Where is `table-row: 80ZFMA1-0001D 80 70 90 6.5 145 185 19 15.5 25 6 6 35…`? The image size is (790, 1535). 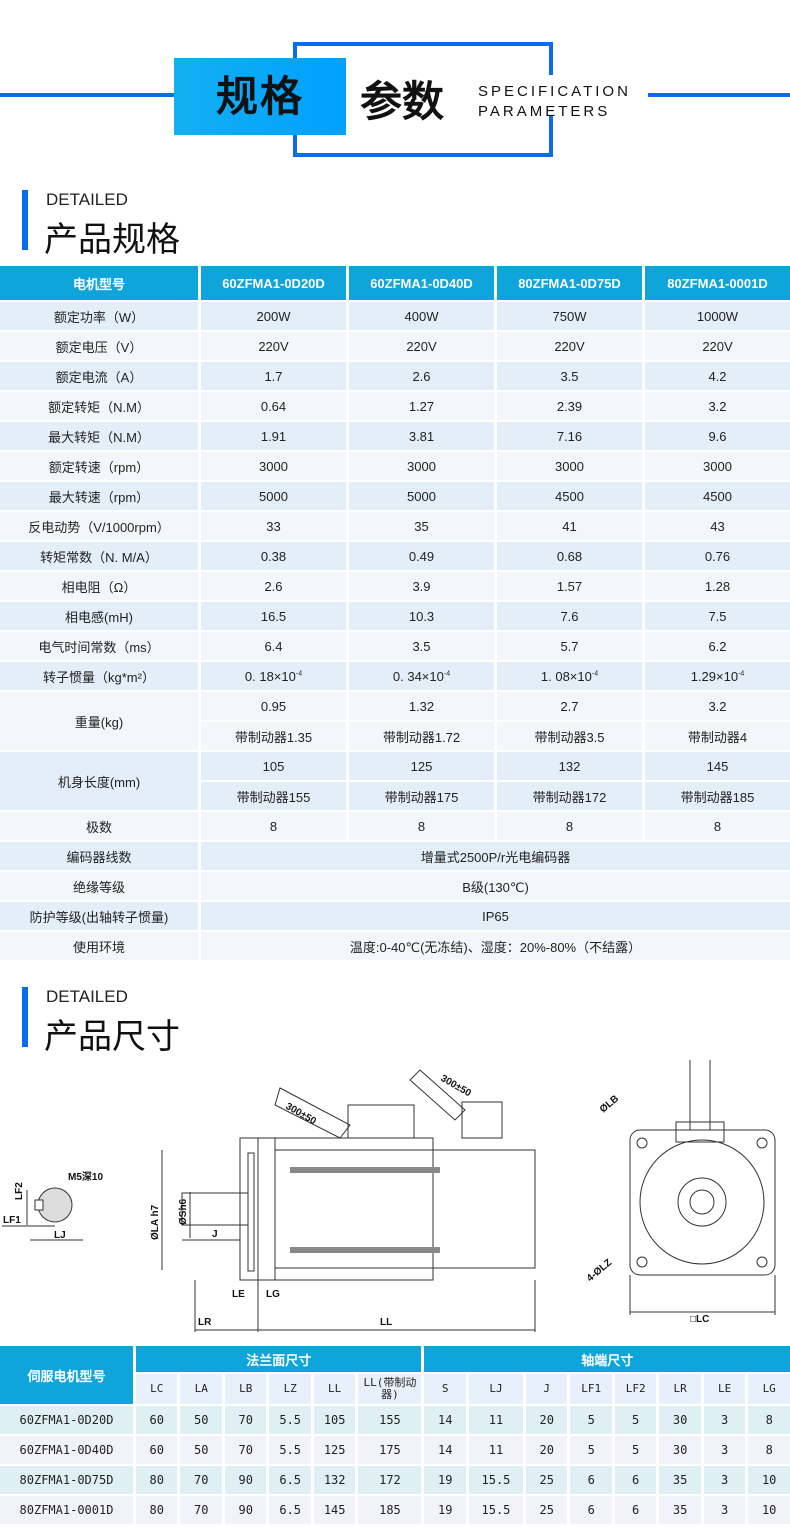 table-row: 80ZFMA1-0001D 80 70 90 6.5 145 185 19 15.5 25 6 6 35… is located at coordinates (395, 1510).